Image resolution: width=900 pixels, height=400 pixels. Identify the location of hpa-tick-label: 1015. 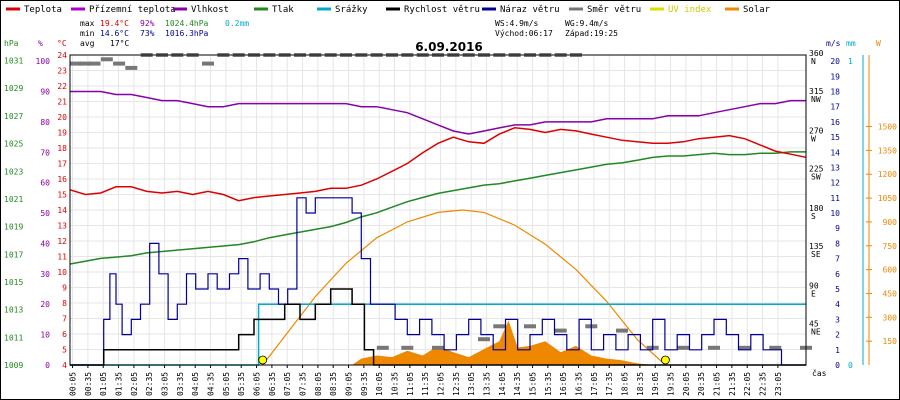
(13, 282).